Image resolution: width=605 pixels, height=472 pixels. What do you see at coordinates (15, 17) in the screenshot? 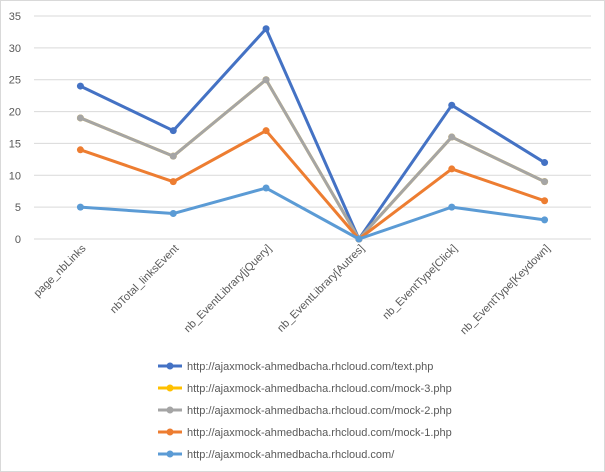
I see `y-tick-label: 35` at bounding box center [15, 17].